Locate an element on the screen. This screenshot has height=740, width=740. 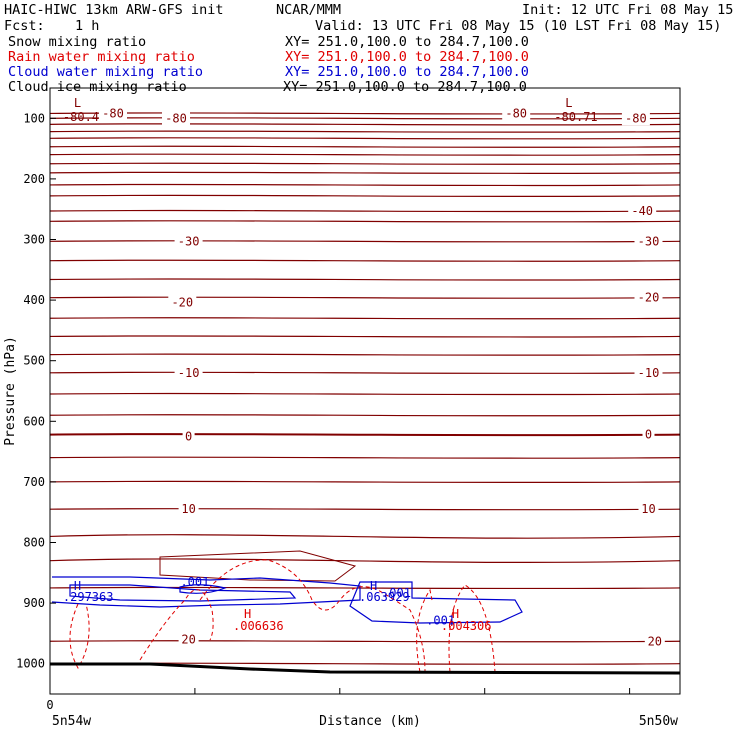
temp-label-16: 20 is located at coordinates (655, 641).